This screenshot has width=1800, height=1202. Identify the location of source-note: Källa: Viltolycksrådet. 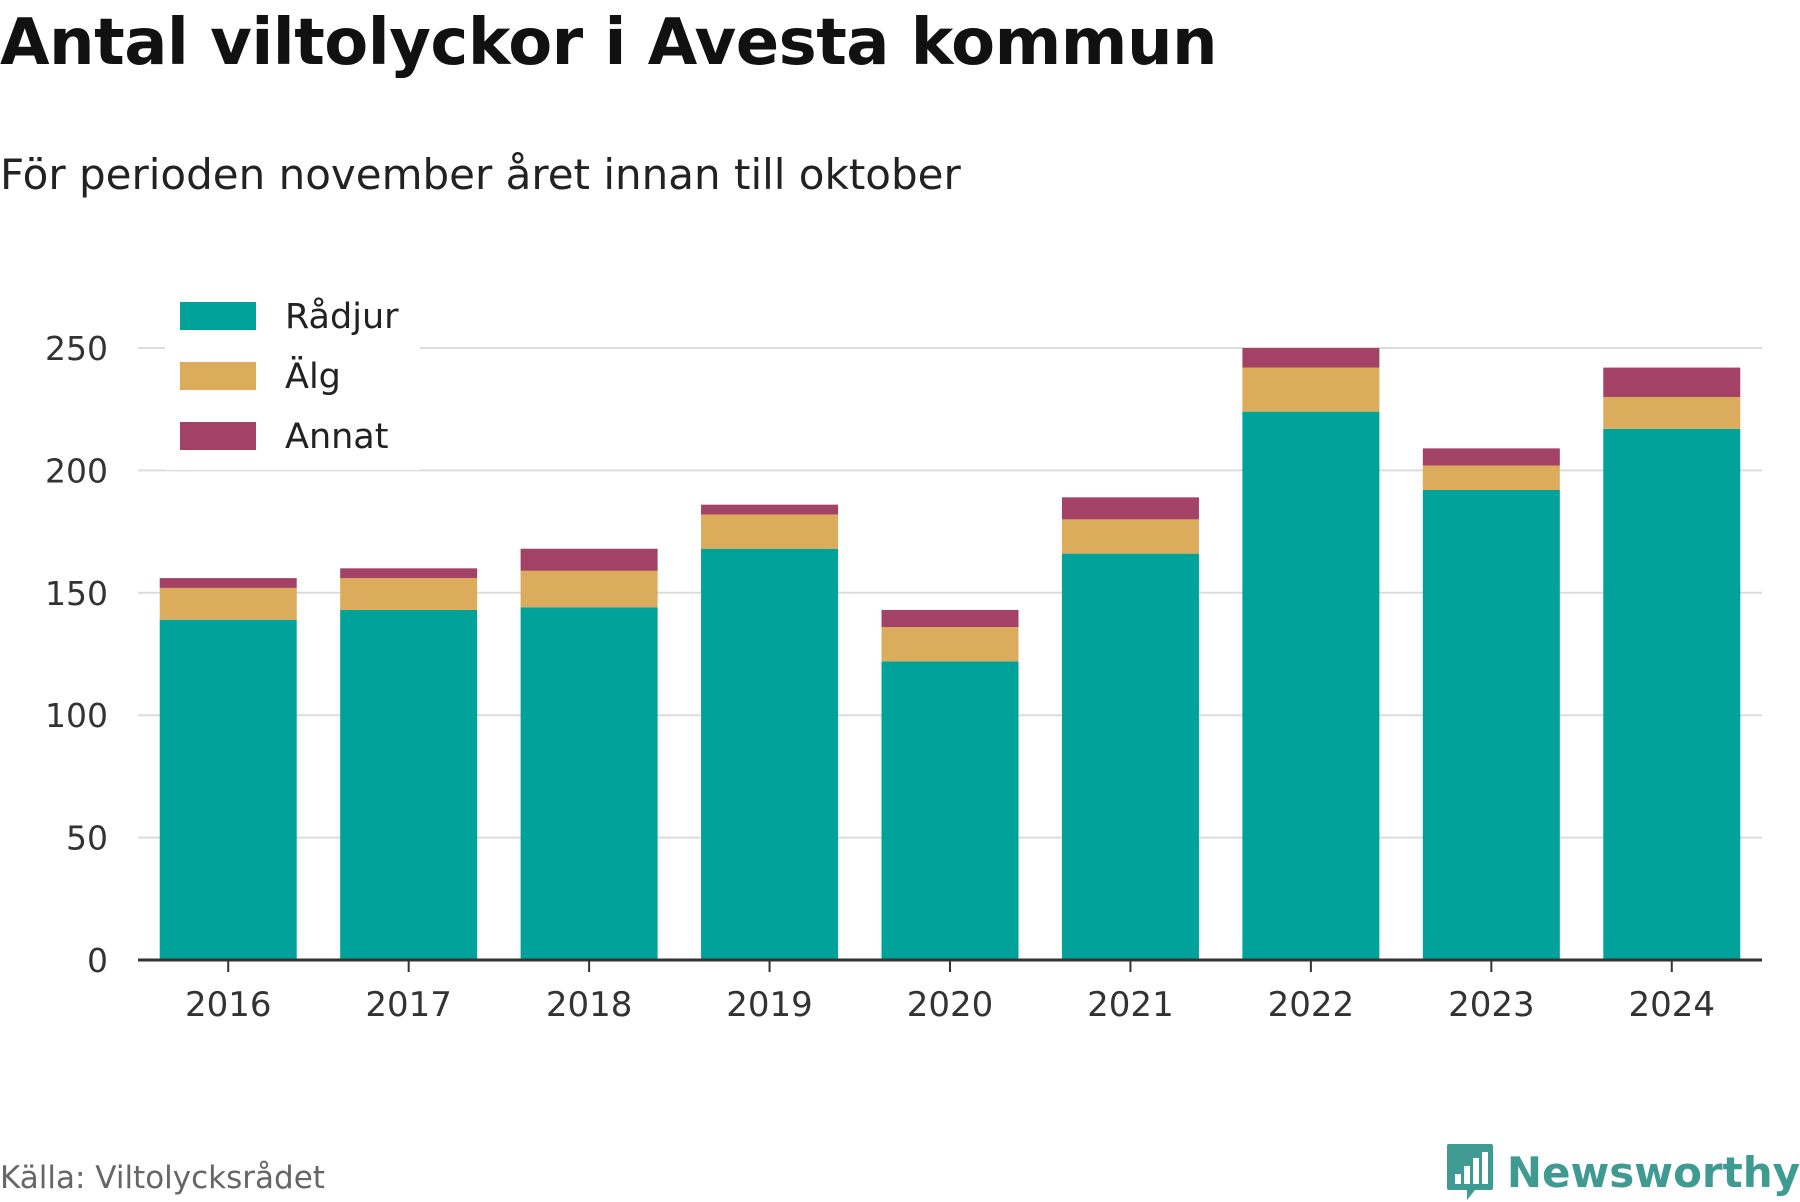
(162, 1178).